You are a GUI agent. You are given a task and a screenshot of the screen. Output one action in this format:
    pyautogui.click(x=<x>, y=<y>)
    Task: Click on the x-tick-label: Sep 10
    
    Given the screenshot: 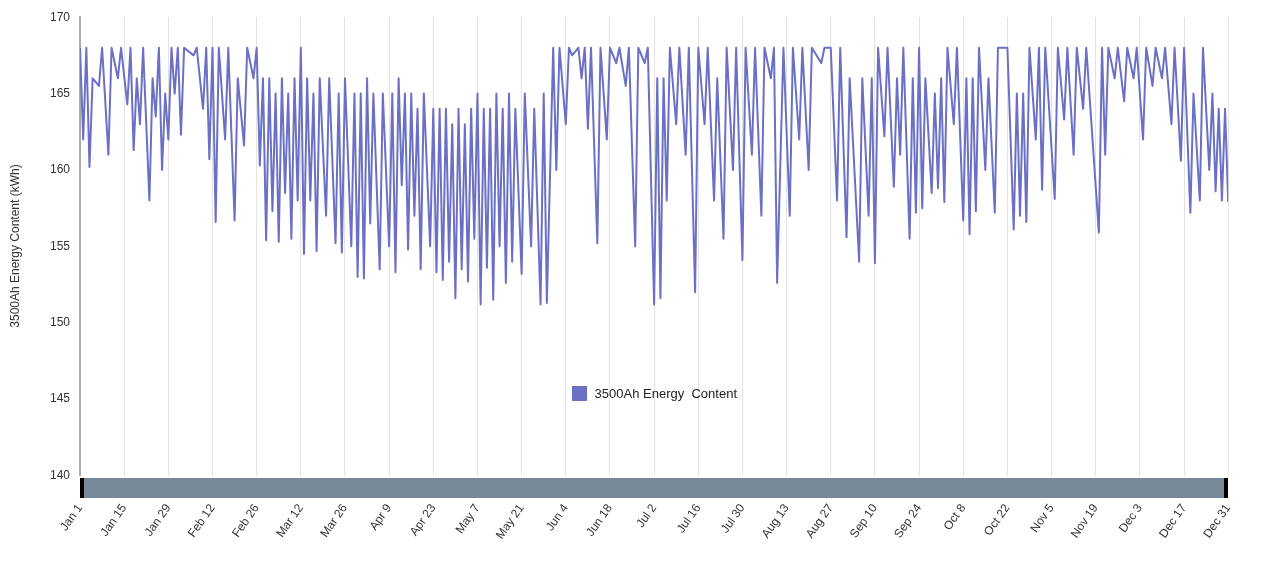 What is the action you would take?
    pyautogui.click(x=863, y=520)
    